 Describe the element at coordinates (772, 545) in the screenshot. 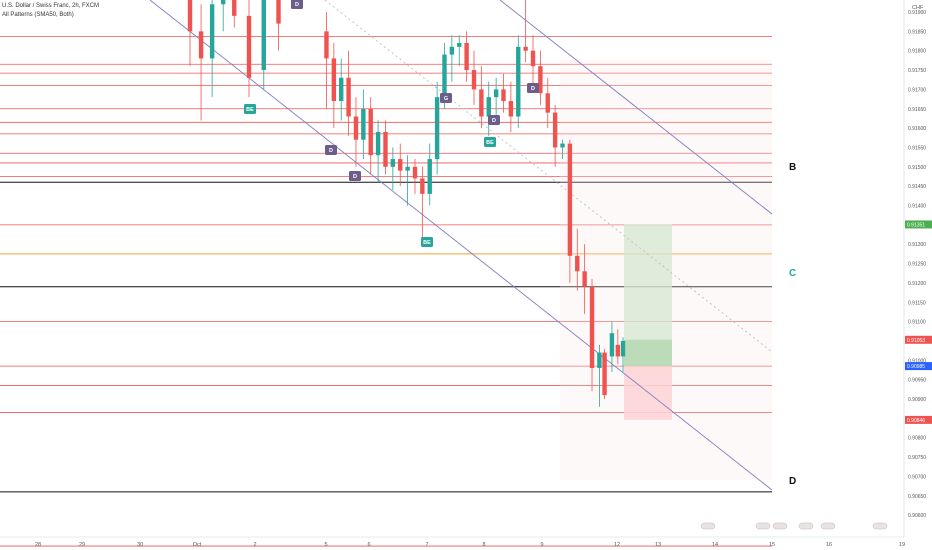

I see `time-tick-label: 15` at that location.